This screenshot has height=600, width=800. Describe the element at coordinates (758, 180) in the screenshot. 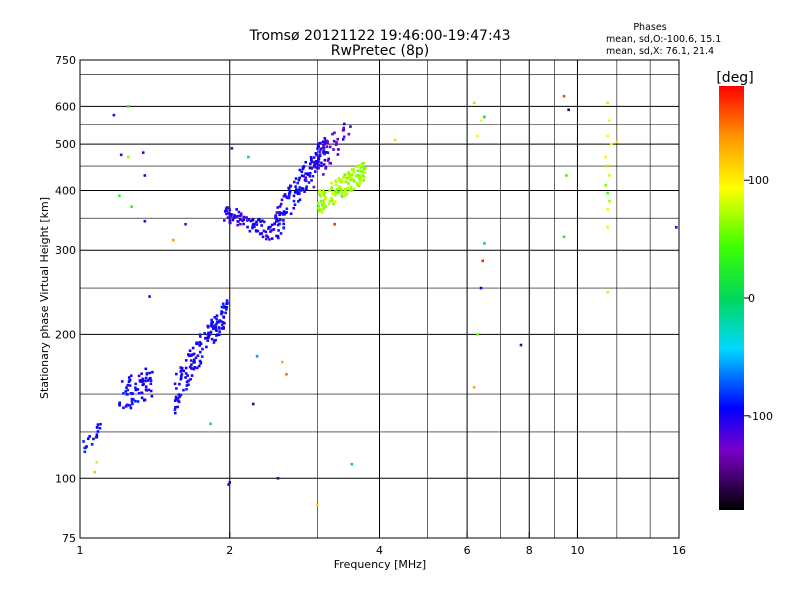

I see `colorbar-tick-label: 100` at that location.